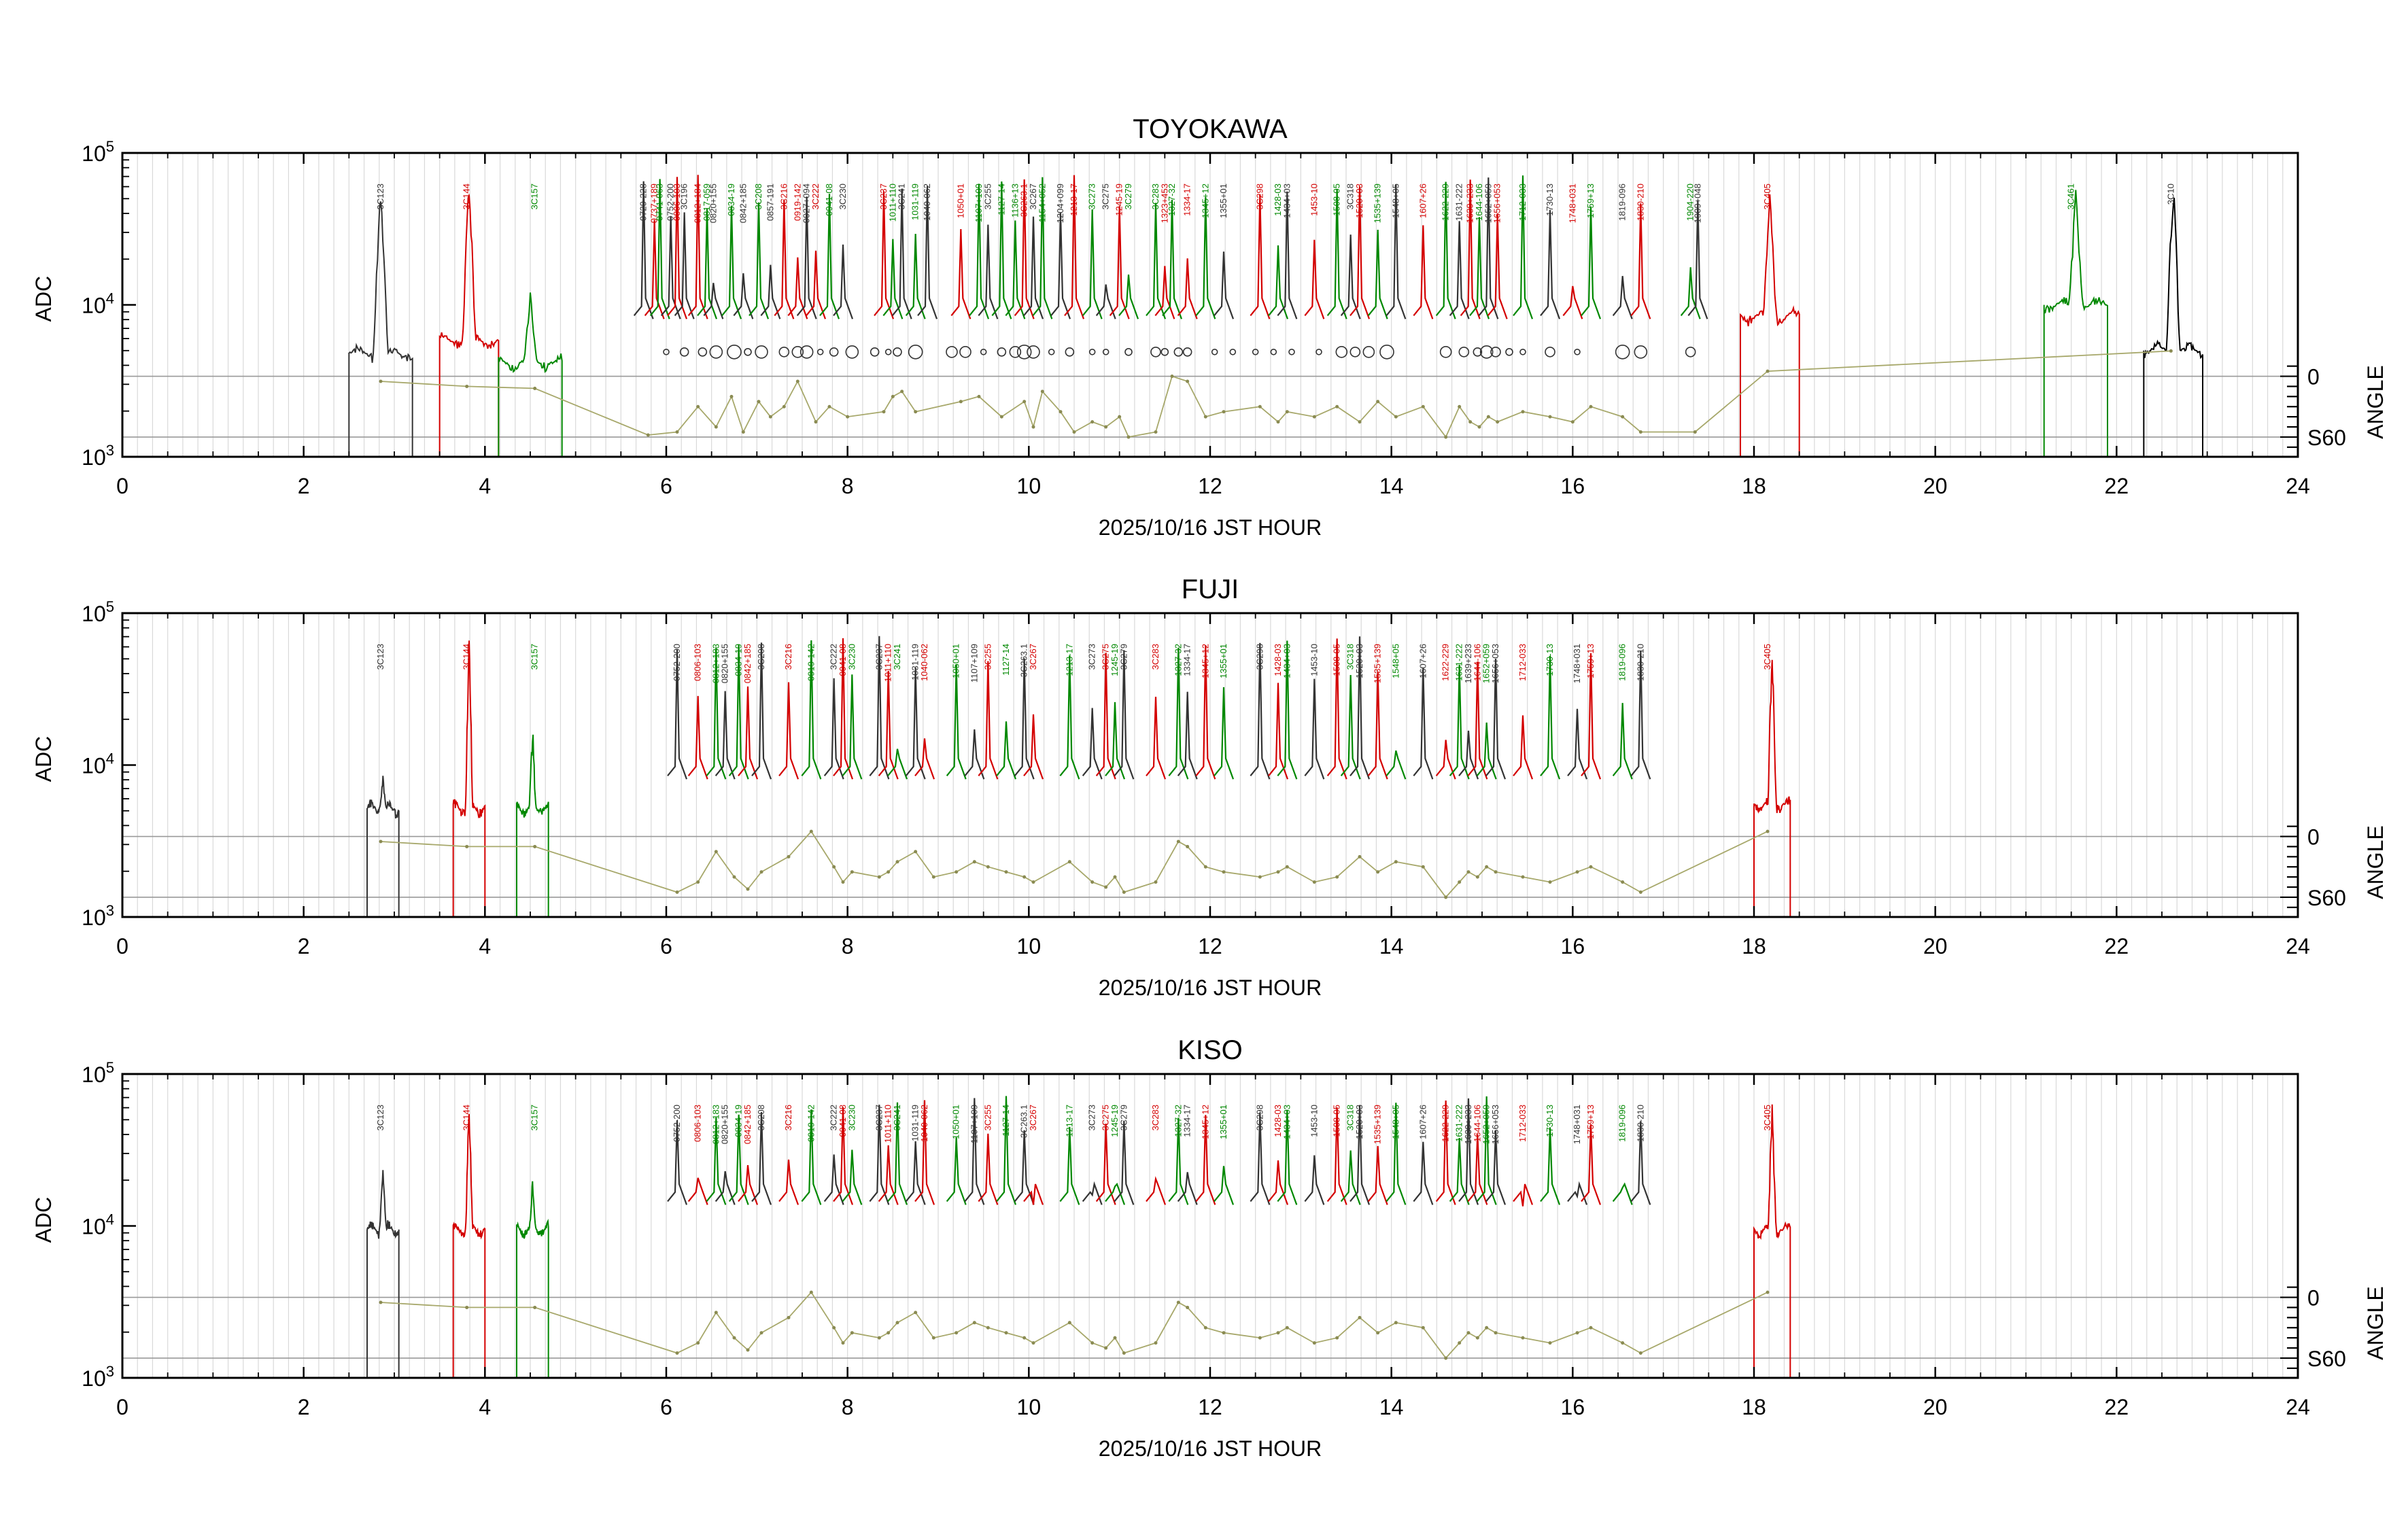 The image size is (2408, 1524). I want to click on angle-tick-label: S60, so click(2326, 898).